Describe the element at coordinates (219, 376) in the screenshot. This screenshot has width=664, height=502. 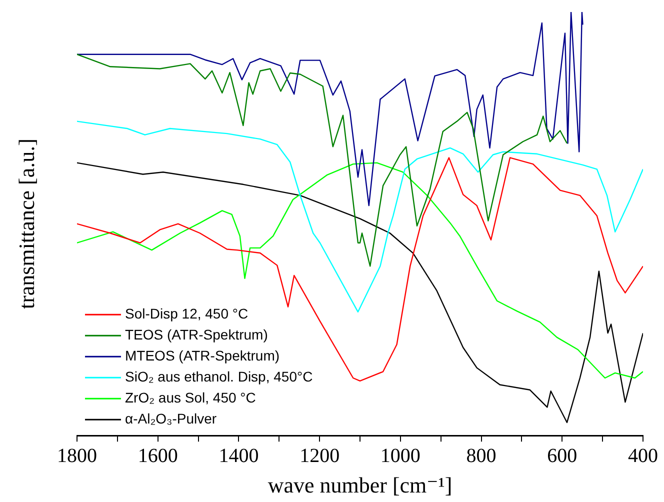
I see `legend-label: SiO₂ aus ethanol. Disp, 450°C` at that location.